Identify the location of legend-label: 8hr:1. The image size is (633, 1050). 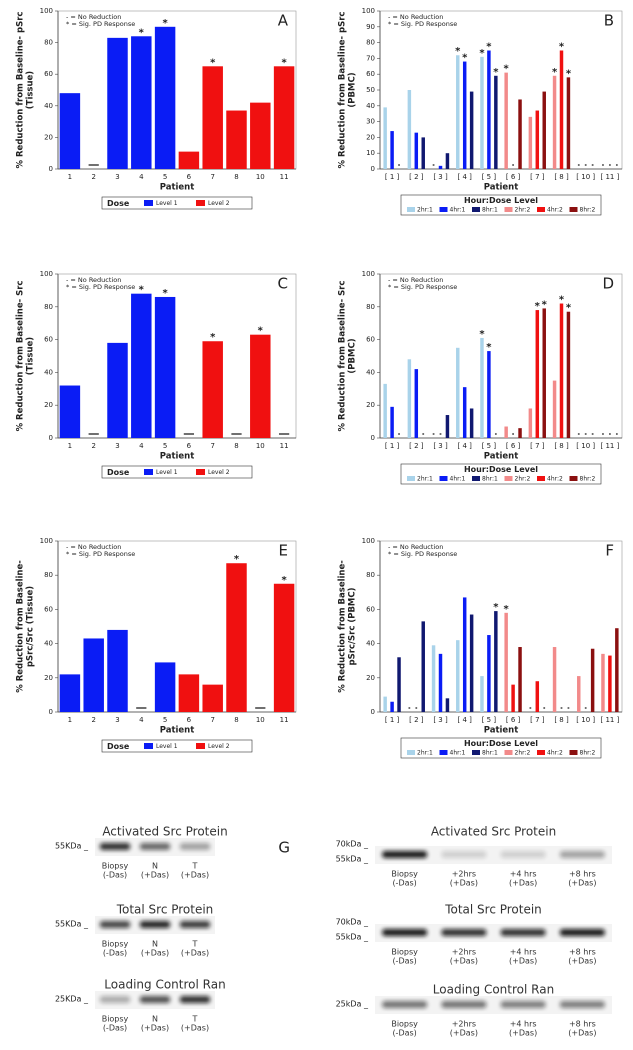
(490, 479).